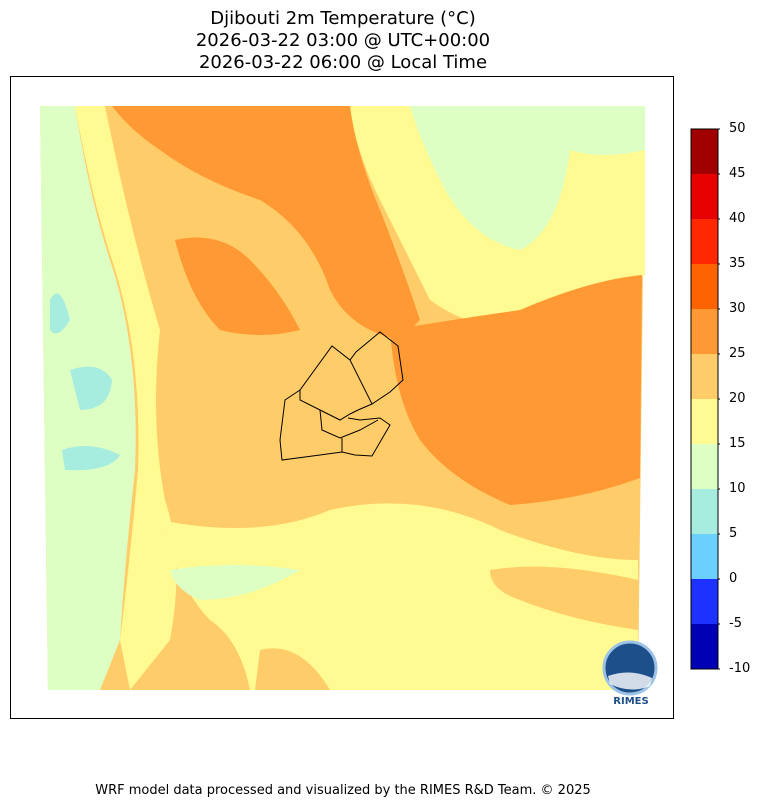 This screenshot has height=808, width=760. What do you see at coordinates (343, 40) in the screenshot?
I see `utc-time: 2026-03-22 03:00 @ UTC+00:00` at bounding box center [343, 40].